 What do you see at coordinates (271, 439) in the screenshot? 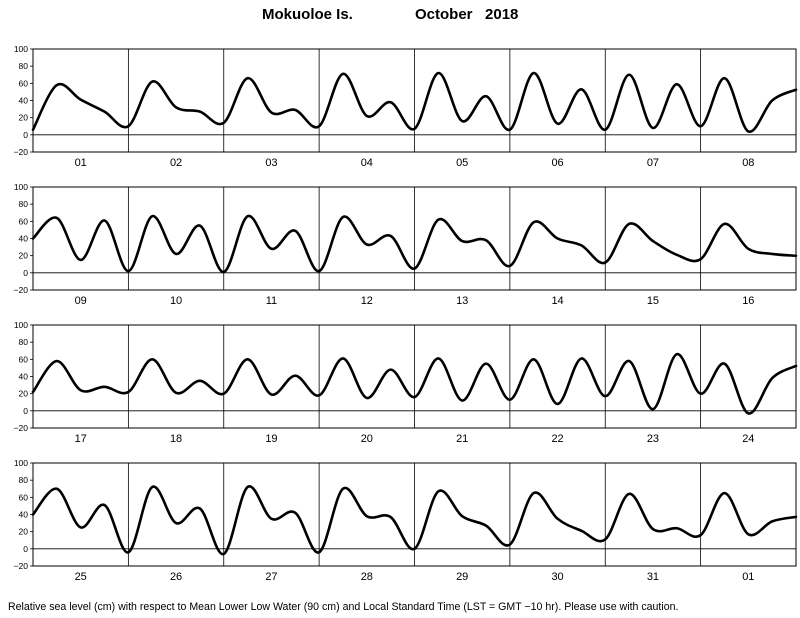
I see `day-label: 19` at bounding box center [271, 439].